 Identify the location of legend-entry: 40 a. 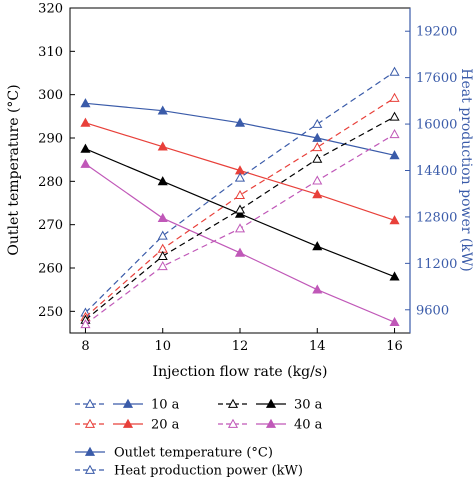
(270, 425).